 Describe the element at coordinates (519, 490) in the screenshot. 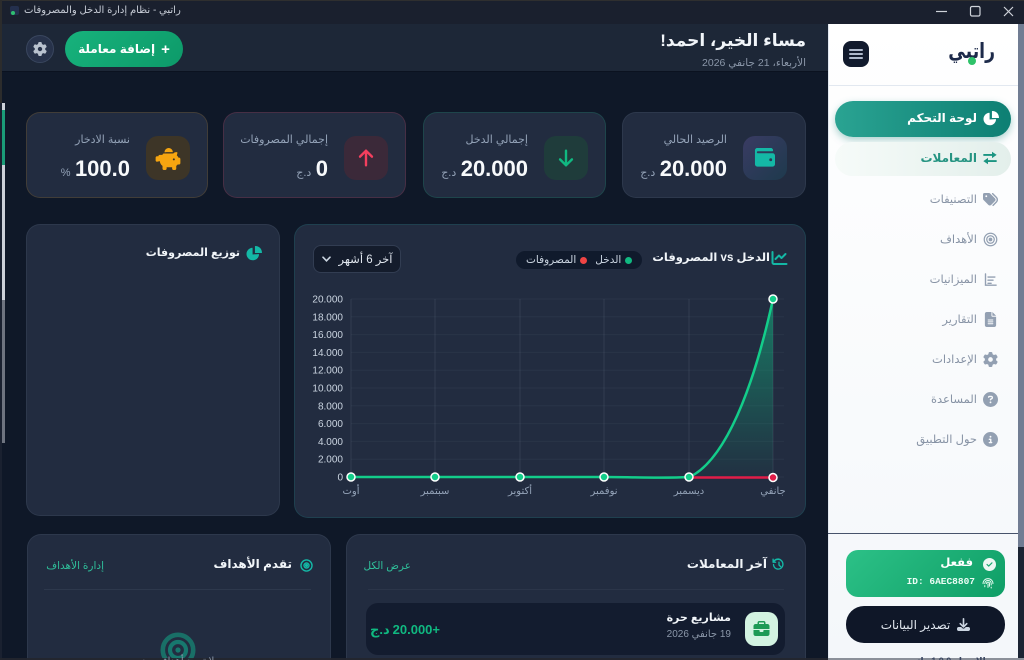

I see `svg-text: أكتوبر` at that location.